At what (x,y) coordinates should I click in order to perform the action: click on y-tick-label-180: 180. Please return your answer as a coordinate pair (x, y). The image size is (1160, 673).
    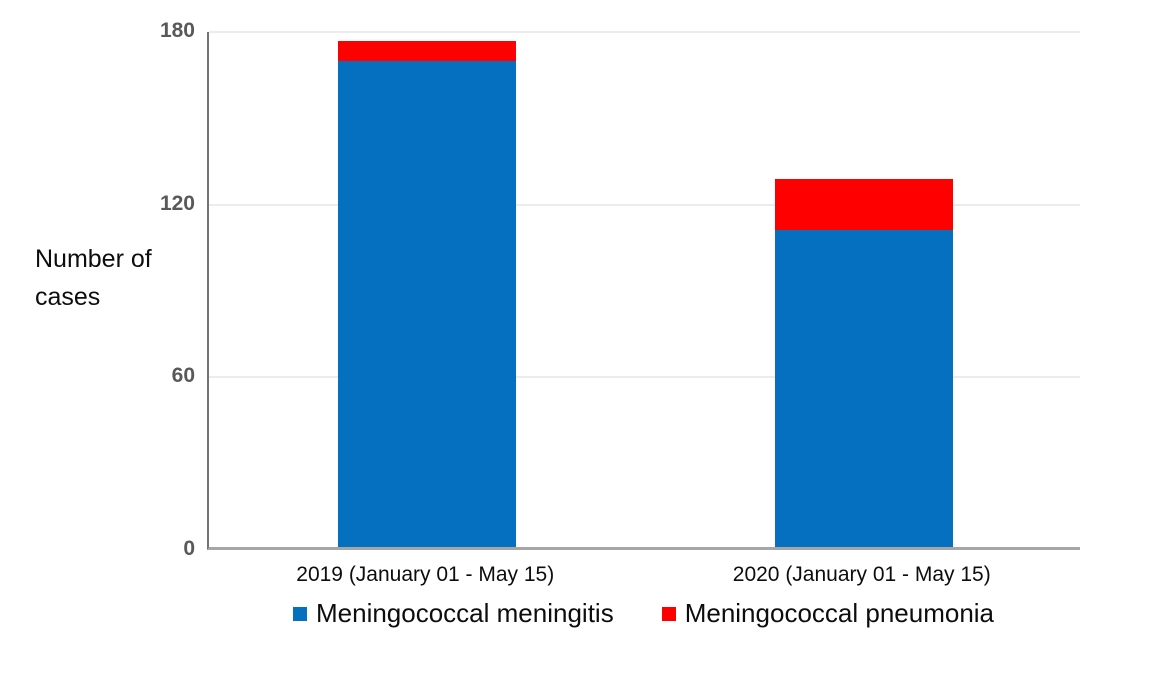
    Looking at the image, I should click on (177, 30).